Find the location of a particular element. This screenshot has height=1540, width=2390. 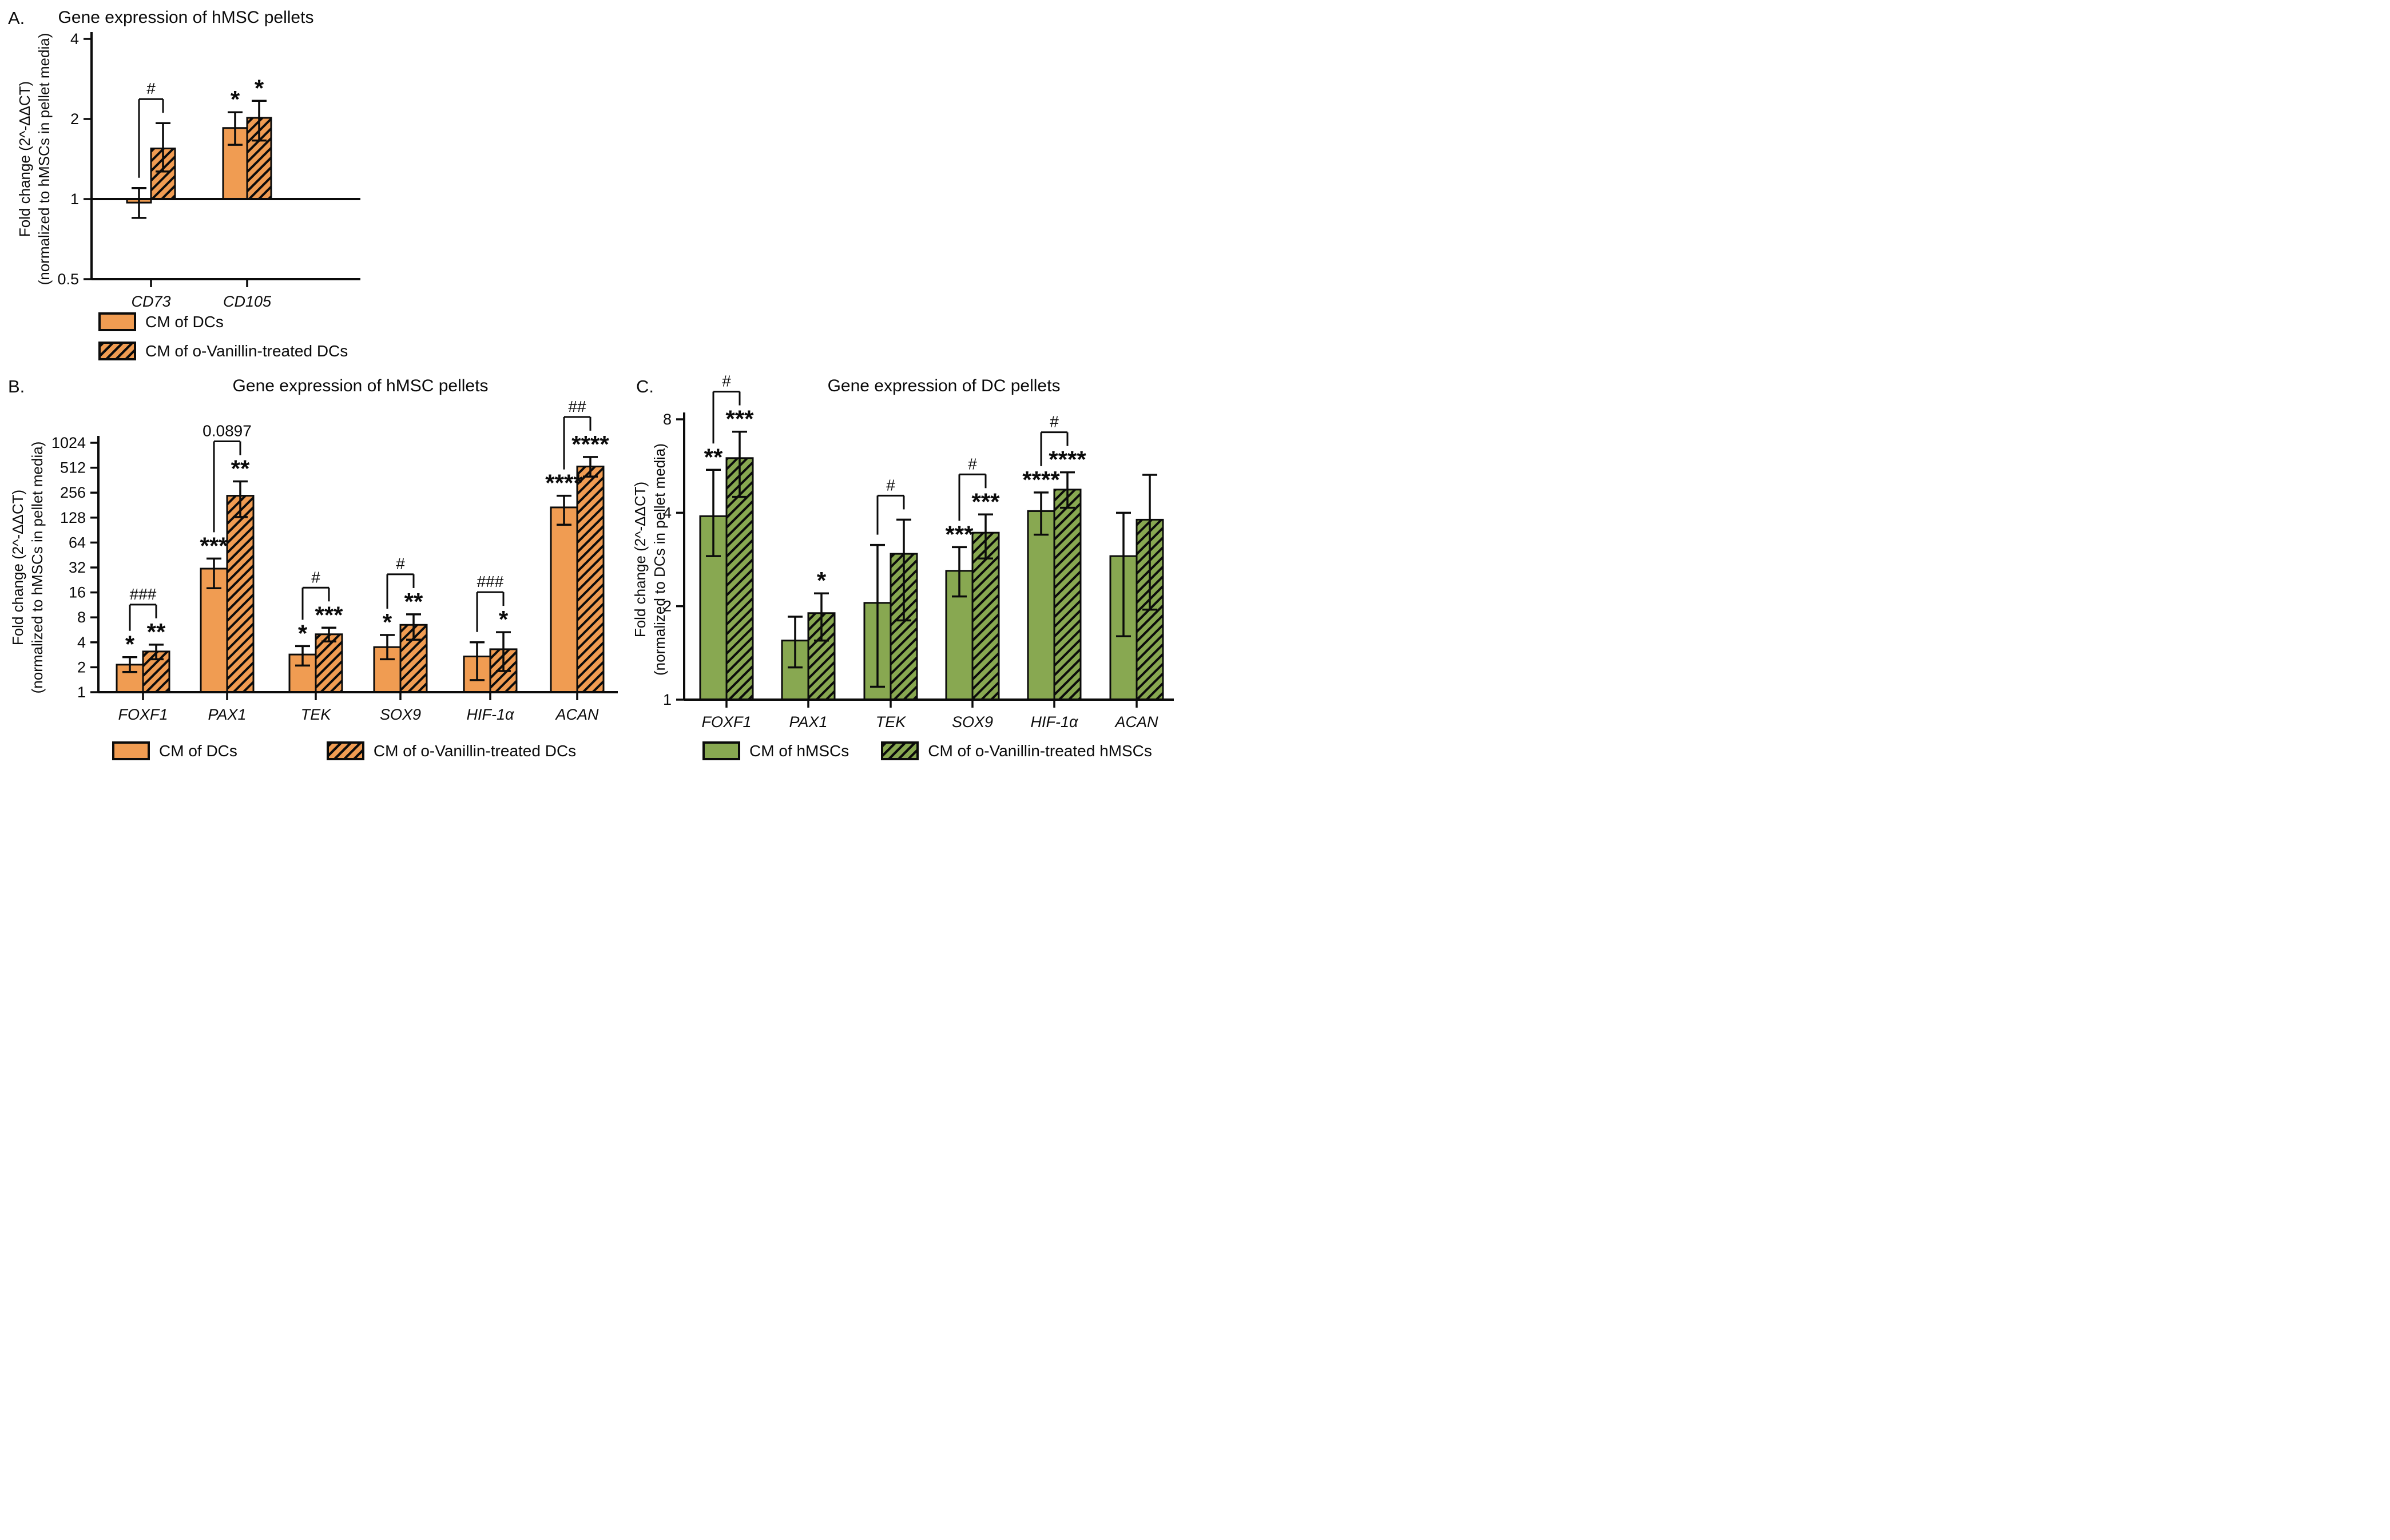

panel-a-label: A. is located at coordinates (16, 18).